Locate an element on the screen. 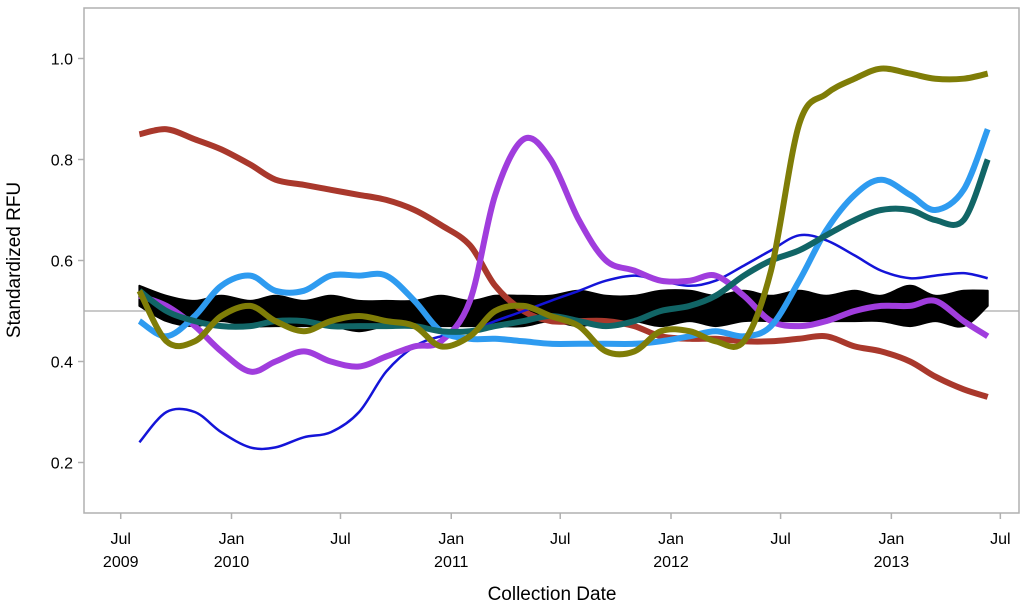 This screenshot has height=607, width=1024. y-tick-label: 0.6 is located at coordinates (62, 262).